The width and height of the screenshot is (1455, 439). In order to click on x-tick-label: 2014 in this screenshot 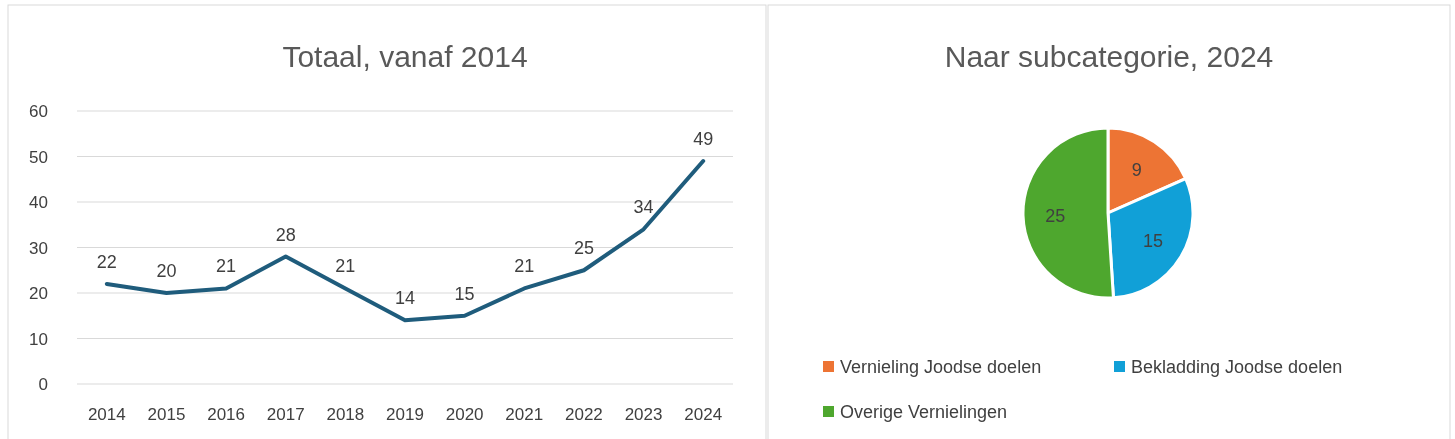, I will do `click(106, 414)`.